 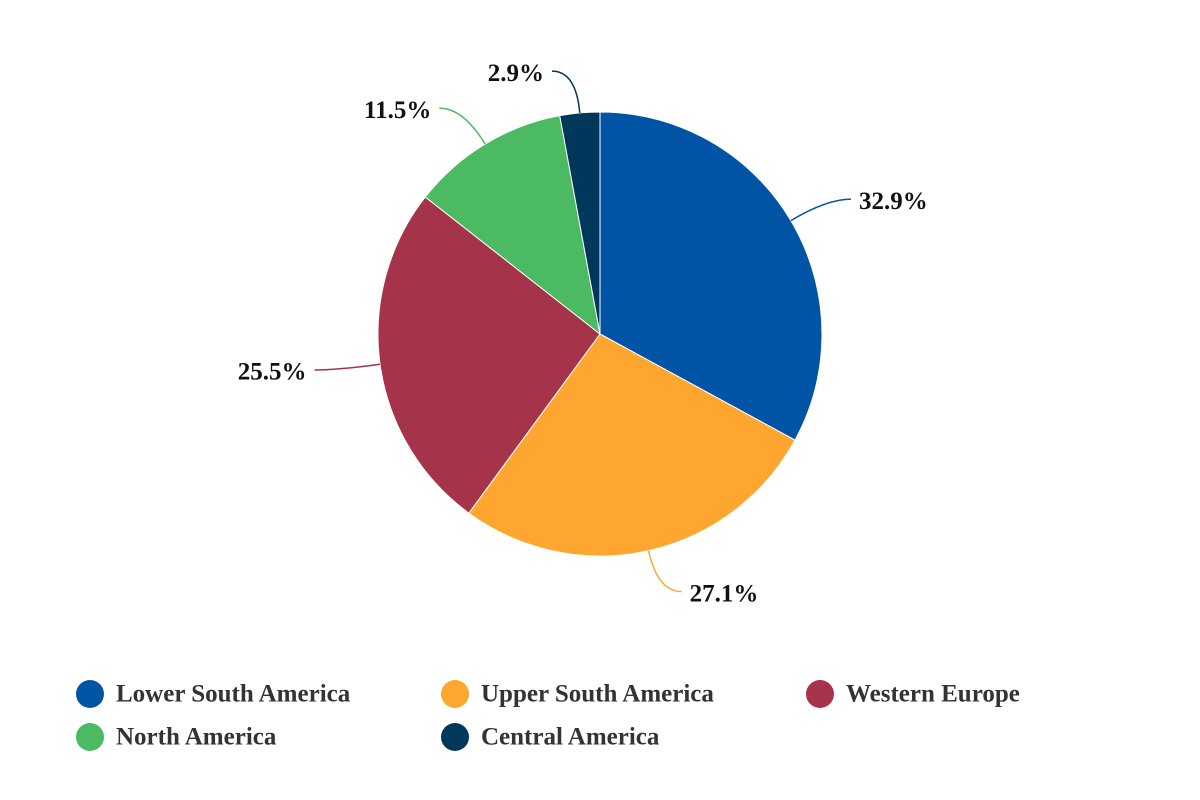 What do you see at coordinates (570, 737) in the screenshot?
I see `legend-label: Central America` at bounding box center [570, 737].